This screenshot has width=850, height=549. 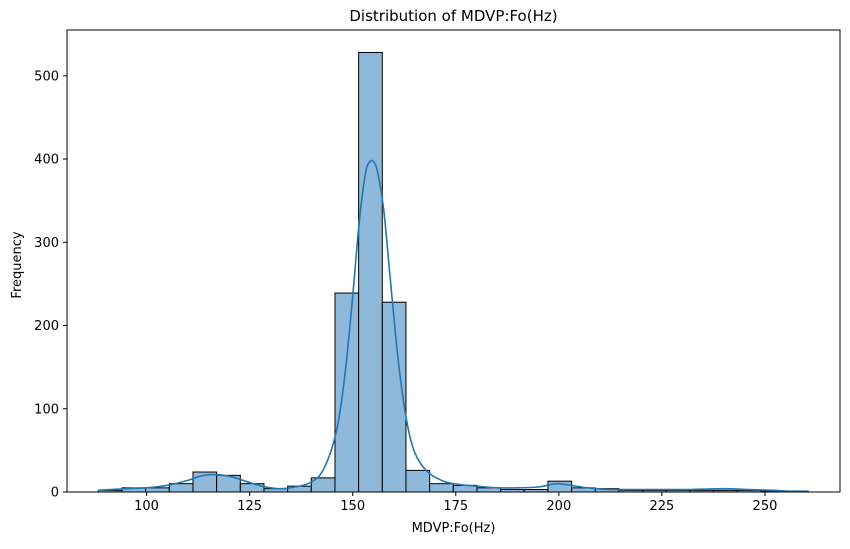 What do you see at coordinates (46, 76) in the screenshot?
I see `y-tick-label: 500` at bounding box center [46, 76].